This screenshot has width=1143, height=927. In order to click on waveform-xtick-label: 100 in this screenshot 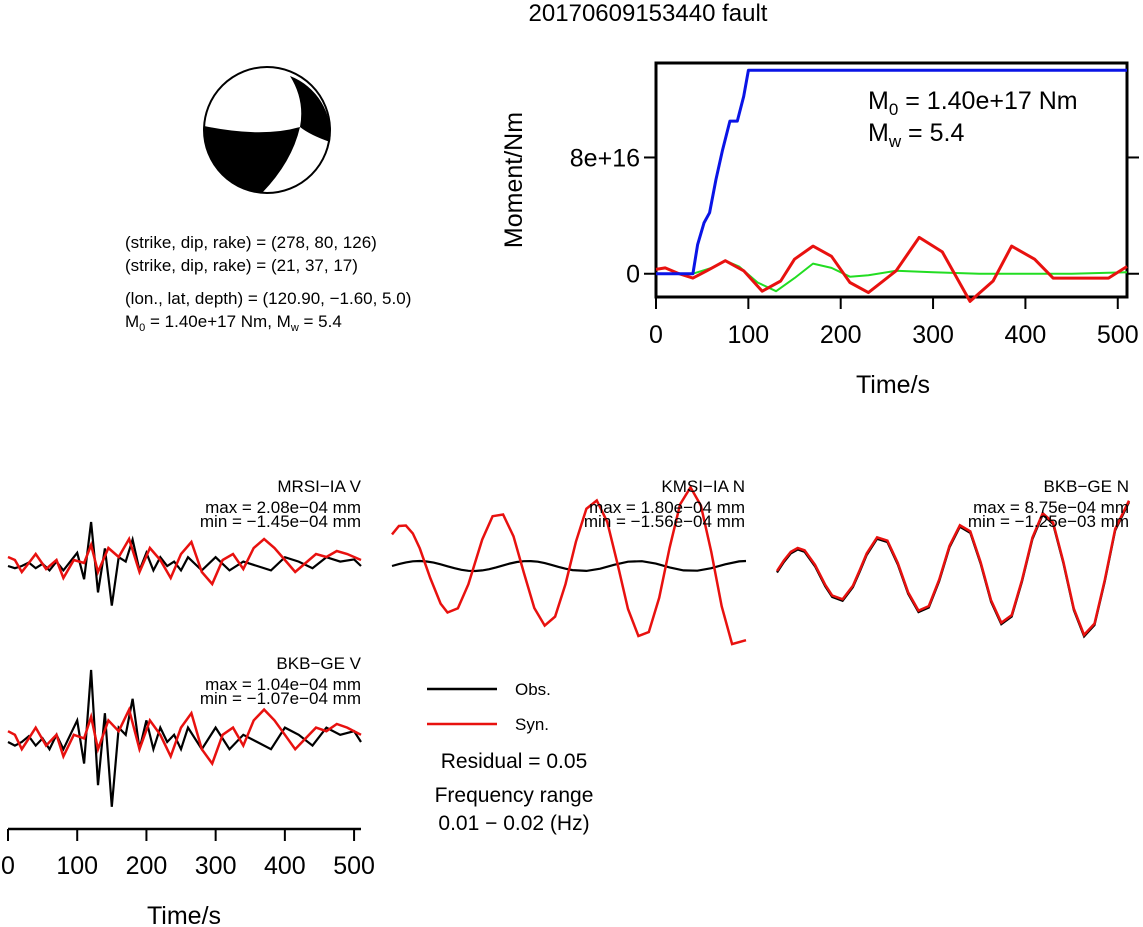, I will do `click(77, 866)`.